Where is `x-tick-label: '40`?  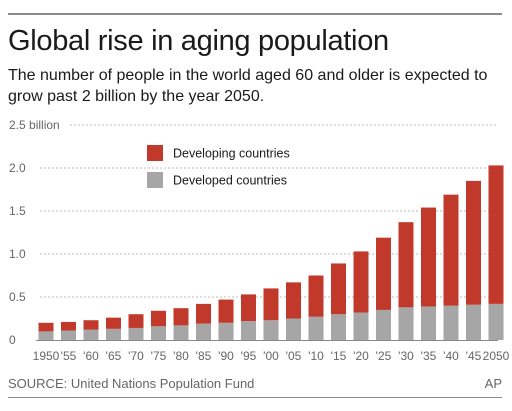 x-tick-label: '40 is located at coordinates (451, 356).